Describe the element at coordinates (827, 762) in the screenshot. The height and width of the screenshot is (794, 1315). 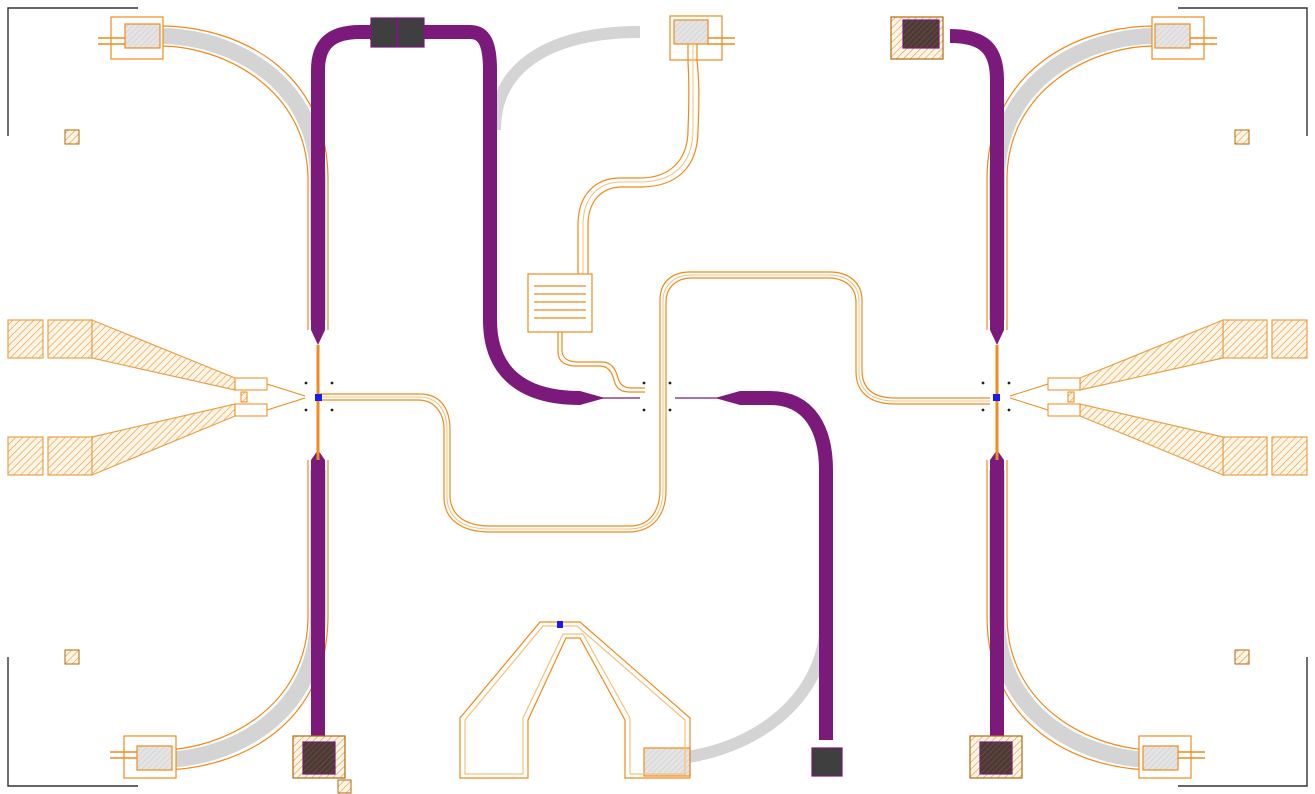
I see `dark-pad-bottom-center` at that location.